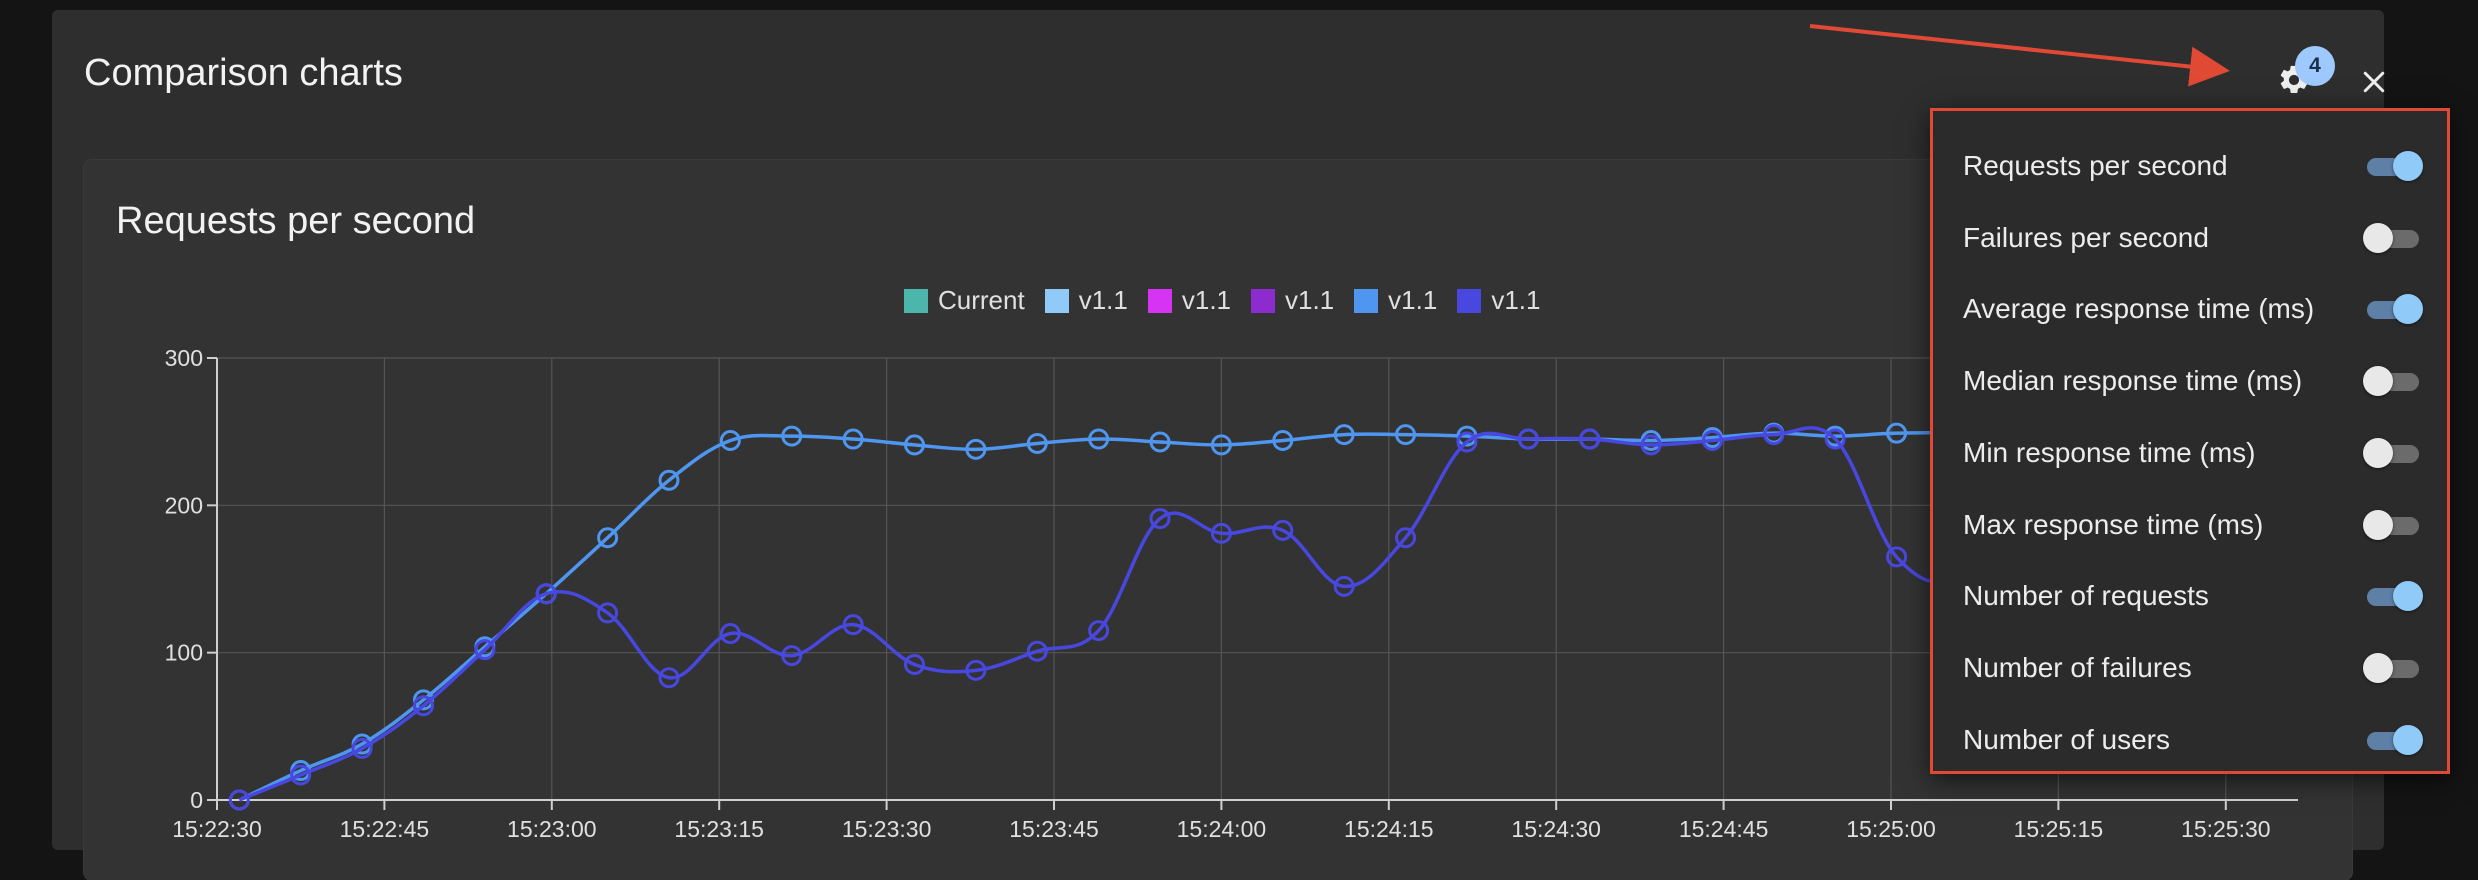 This screenshot has width=2478, height=880. What do you see at coordinates (196, 800) in the screenshot?
I see `y-tick-label: 0` at bounding box center [196, 800].